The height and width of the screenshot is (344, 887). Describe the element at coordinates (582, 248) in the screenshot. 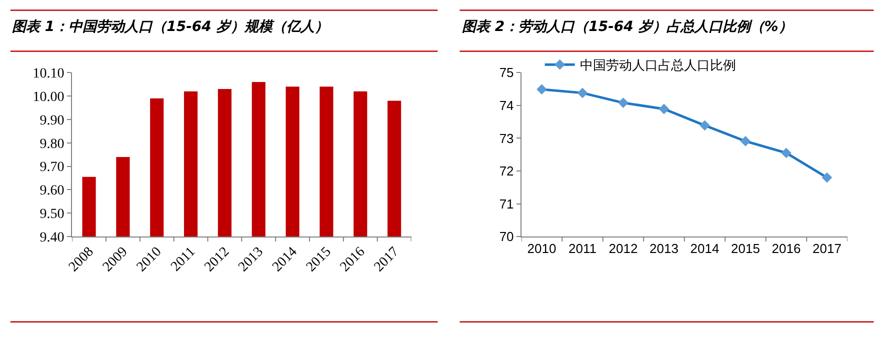

I see `x-tick-label: 2011` at that location.